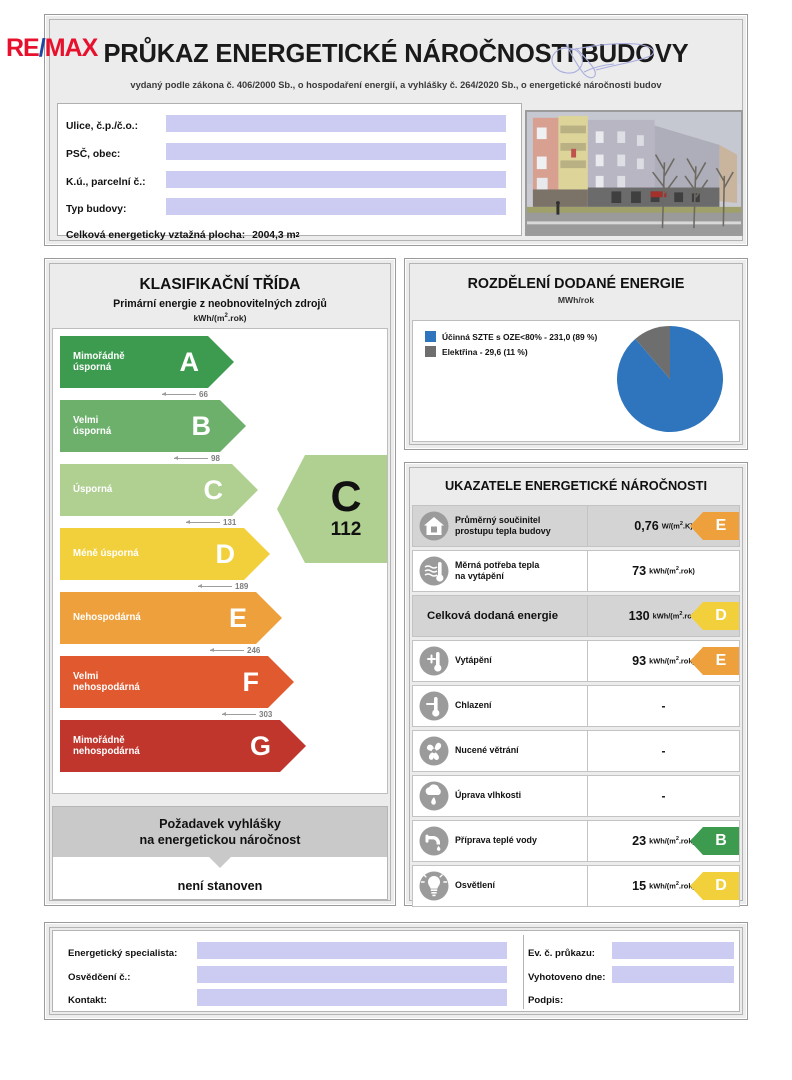 The image size is (792, 1080). What do you see at coordinates (92, 425) in the screenshot?
I see `energy-band-label: Velmi úsporná` at bounding box center [92, 425].